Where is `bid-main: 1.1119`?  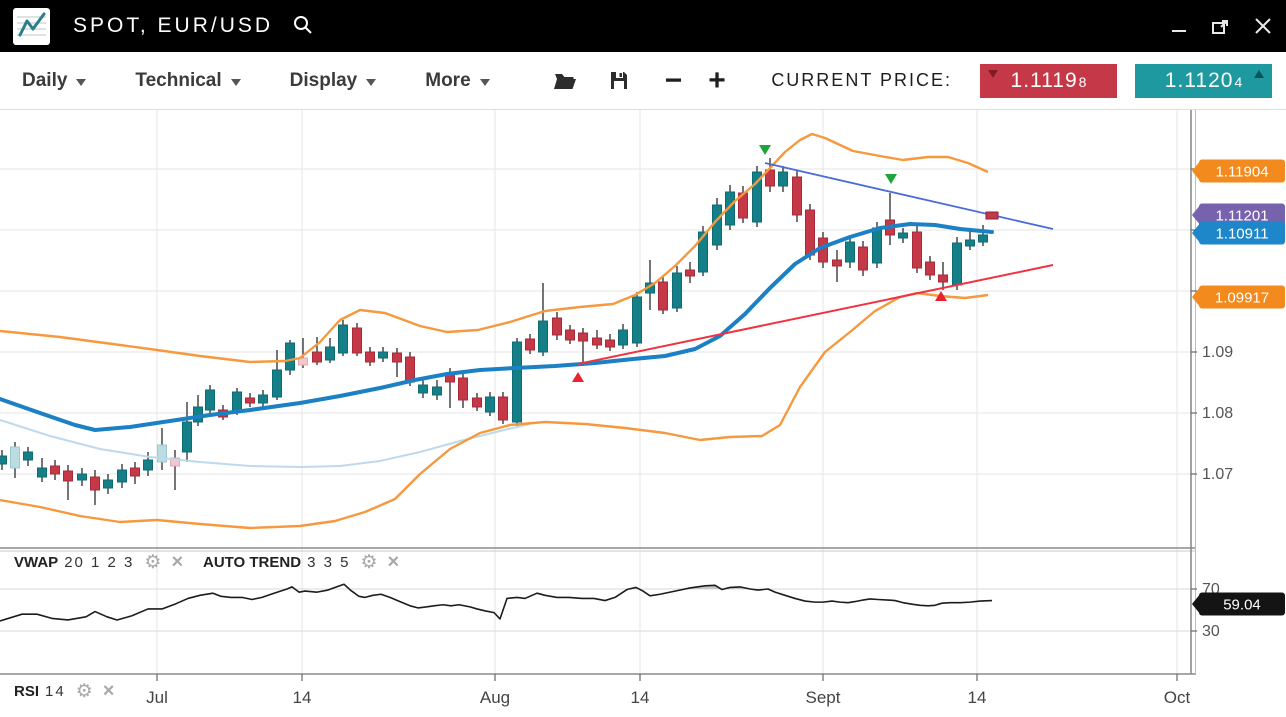
bid-main: 1.1119 is located at coordinates (1044, 80).